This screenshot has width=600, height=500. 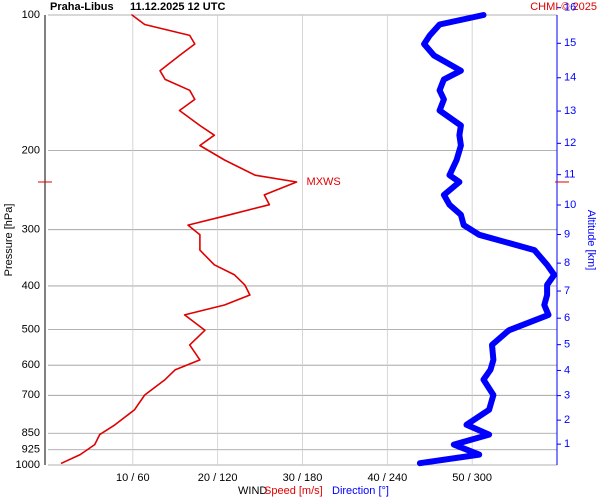 I want to click on y-tick-label: 300, so click(x=31, y=230).